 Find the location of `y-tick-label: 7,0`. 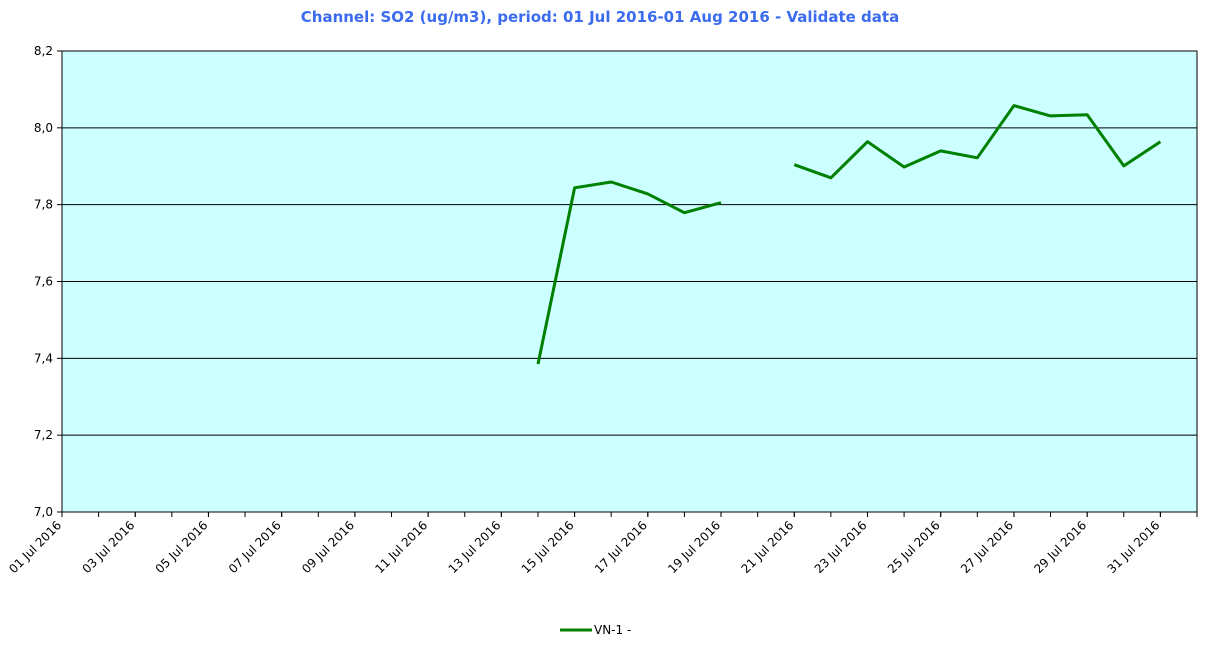

y-tick-label: 7,0 is located at coordinates (43, 512).